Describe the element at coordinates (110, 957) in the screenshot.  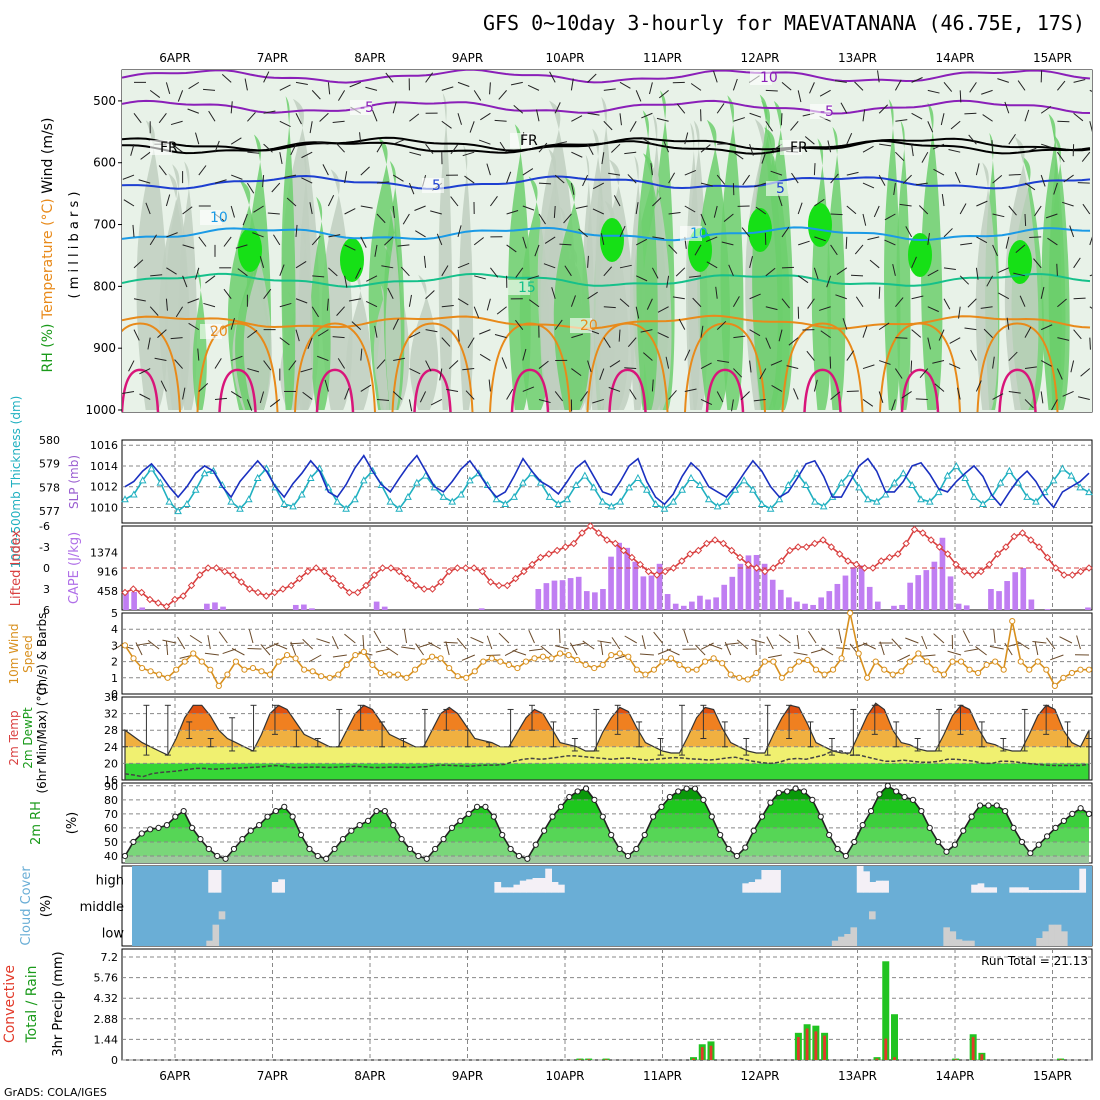
I see `precip-tick: 7.2` at that location.